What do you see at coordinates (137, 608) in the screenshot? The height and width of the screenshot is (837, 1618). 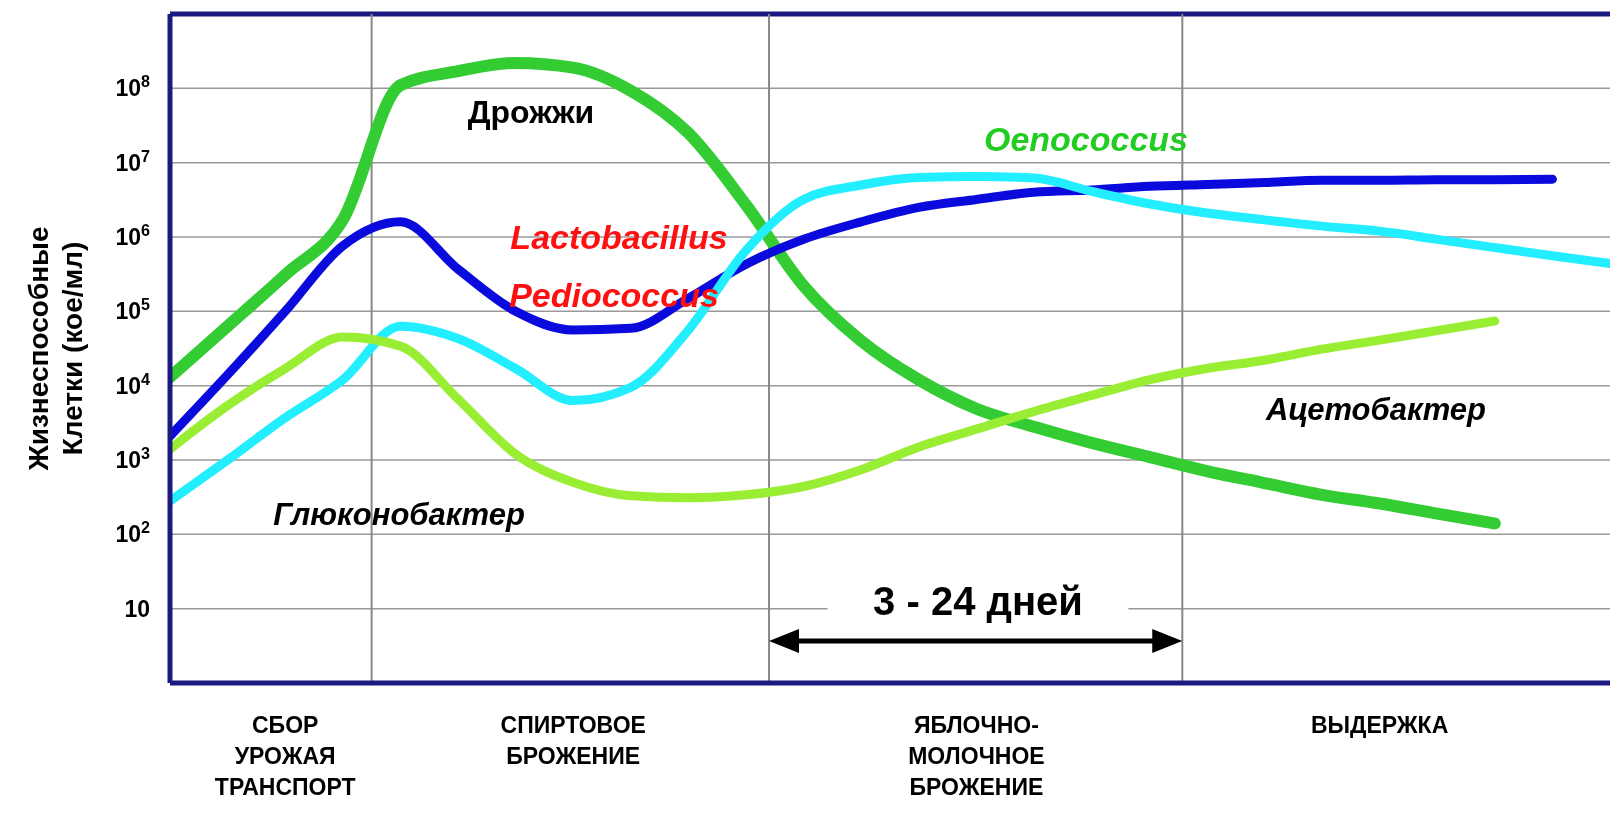 I see `y-tick-label: 10` at bounding box center [137, 608].